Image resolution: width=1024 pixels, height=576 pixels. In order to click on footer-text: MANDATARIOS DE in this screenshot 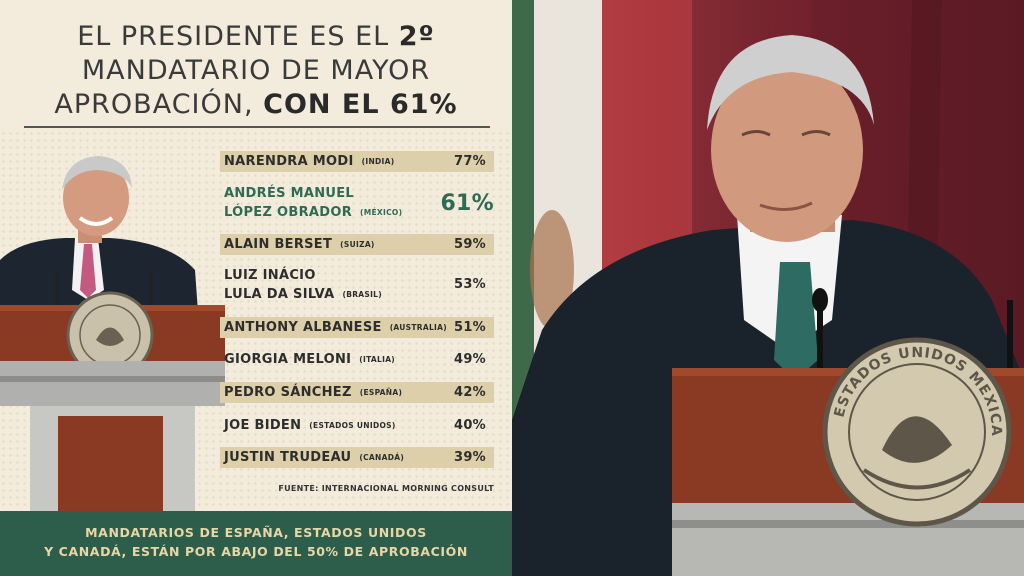, I will do `click(155, 532)`.